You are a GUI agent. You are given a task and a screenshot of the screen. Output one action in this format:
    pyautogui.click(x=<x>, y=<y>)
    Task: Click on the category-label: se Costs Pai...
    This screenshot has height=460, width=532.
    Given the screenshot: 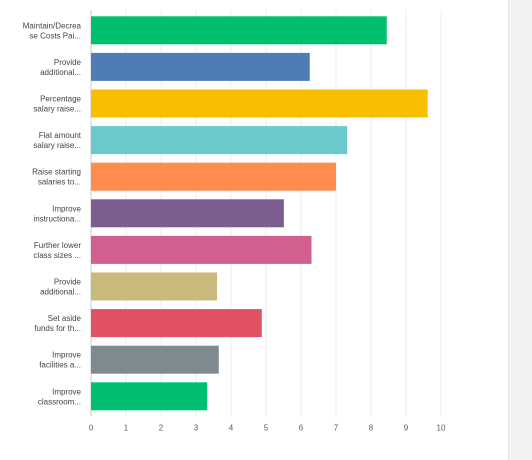 What is the action you would take?
    pyautogui.click(x=55, y=35)
    